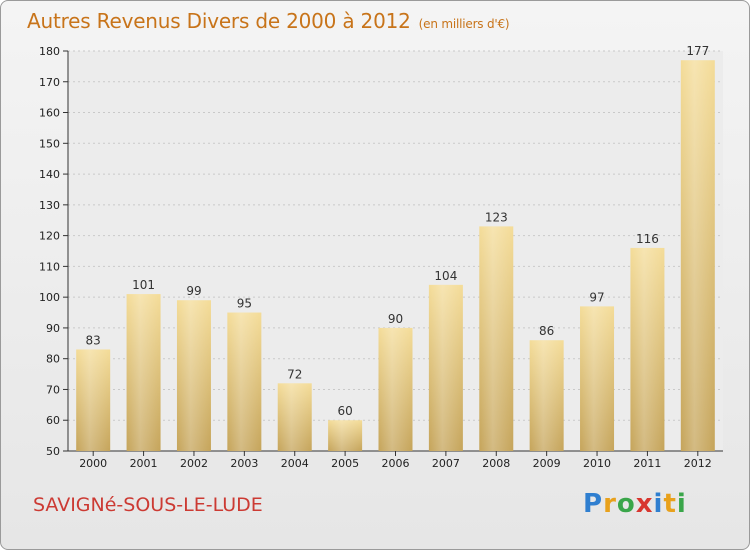 The width and height of the screenshot is (750, 550). Describe the element at coordinates (610, 504) in the screenshot. I see `brand-letter: r` at that location.